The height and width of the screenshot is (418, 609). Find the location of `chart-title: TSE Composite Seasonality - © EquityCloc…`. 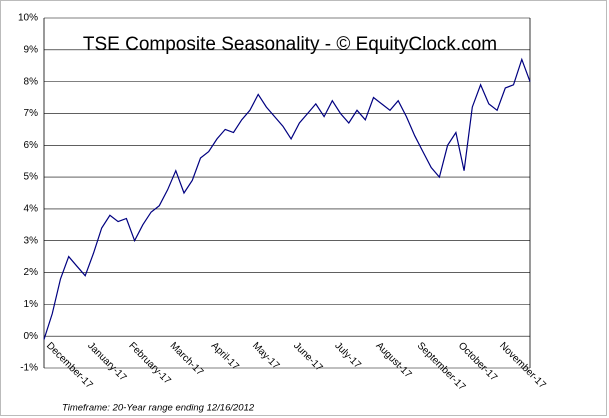

chart-title: TSE Composite Seasonality - © EquityCloc… is located at coordinates (290, 44).